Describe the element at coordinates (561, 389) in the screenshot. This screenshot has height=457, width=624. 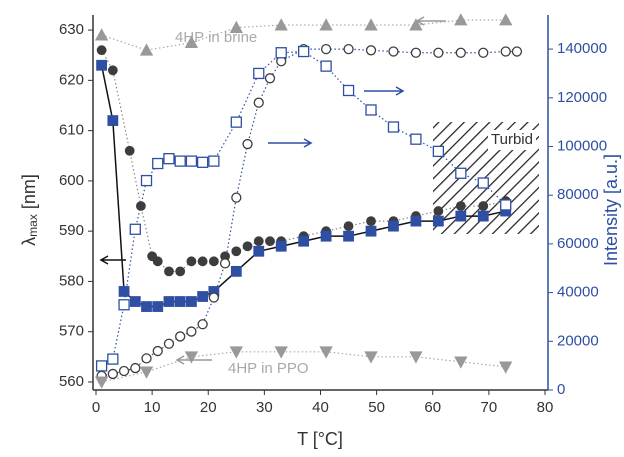
I see `y2-tick-label: 0` at that location.